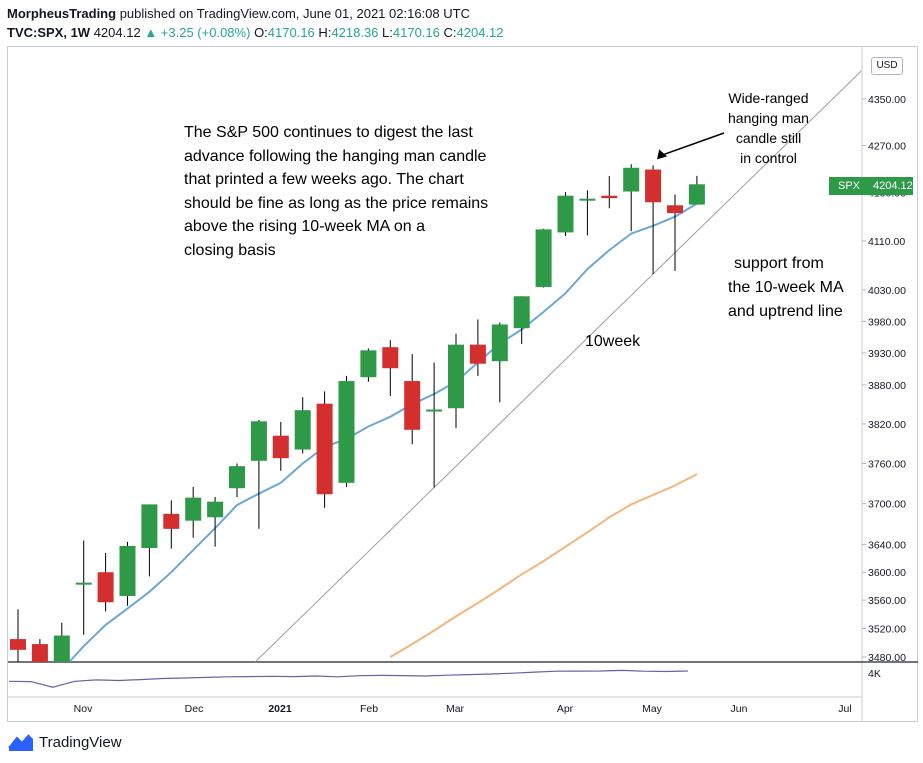  Describe the element at coordinates (887, 386) in the screenshot. I see `price-tick-label: 3880.00` at that location.